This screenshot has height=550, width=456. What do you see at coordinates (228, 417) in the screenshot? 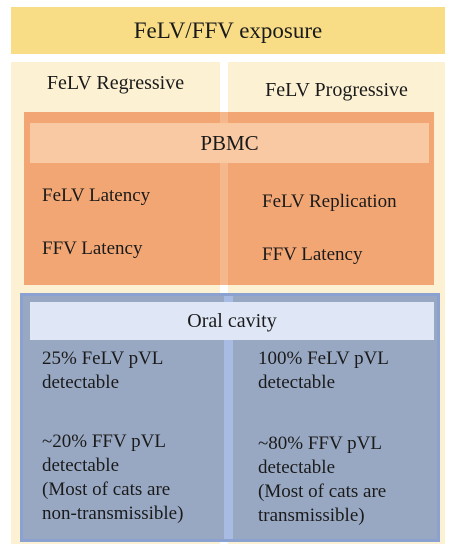
I see `oral-cavity-divider` at bounding box center [228, 417].